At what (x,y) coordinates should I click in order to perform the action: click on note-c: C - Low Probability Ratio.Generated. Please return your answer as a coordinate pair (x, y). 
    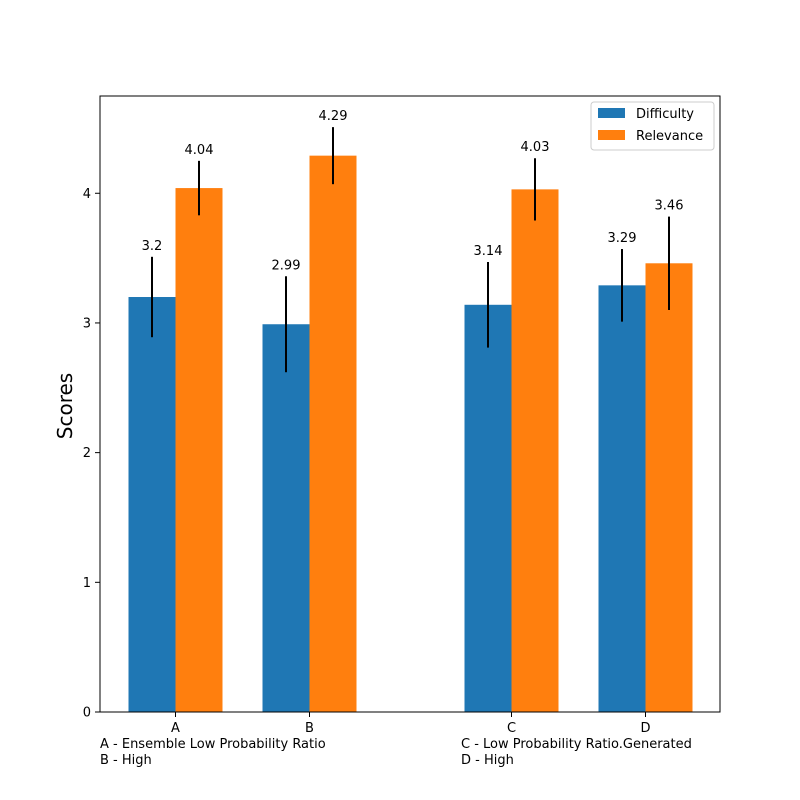
    Looking at the image, I should click on (576, 744).